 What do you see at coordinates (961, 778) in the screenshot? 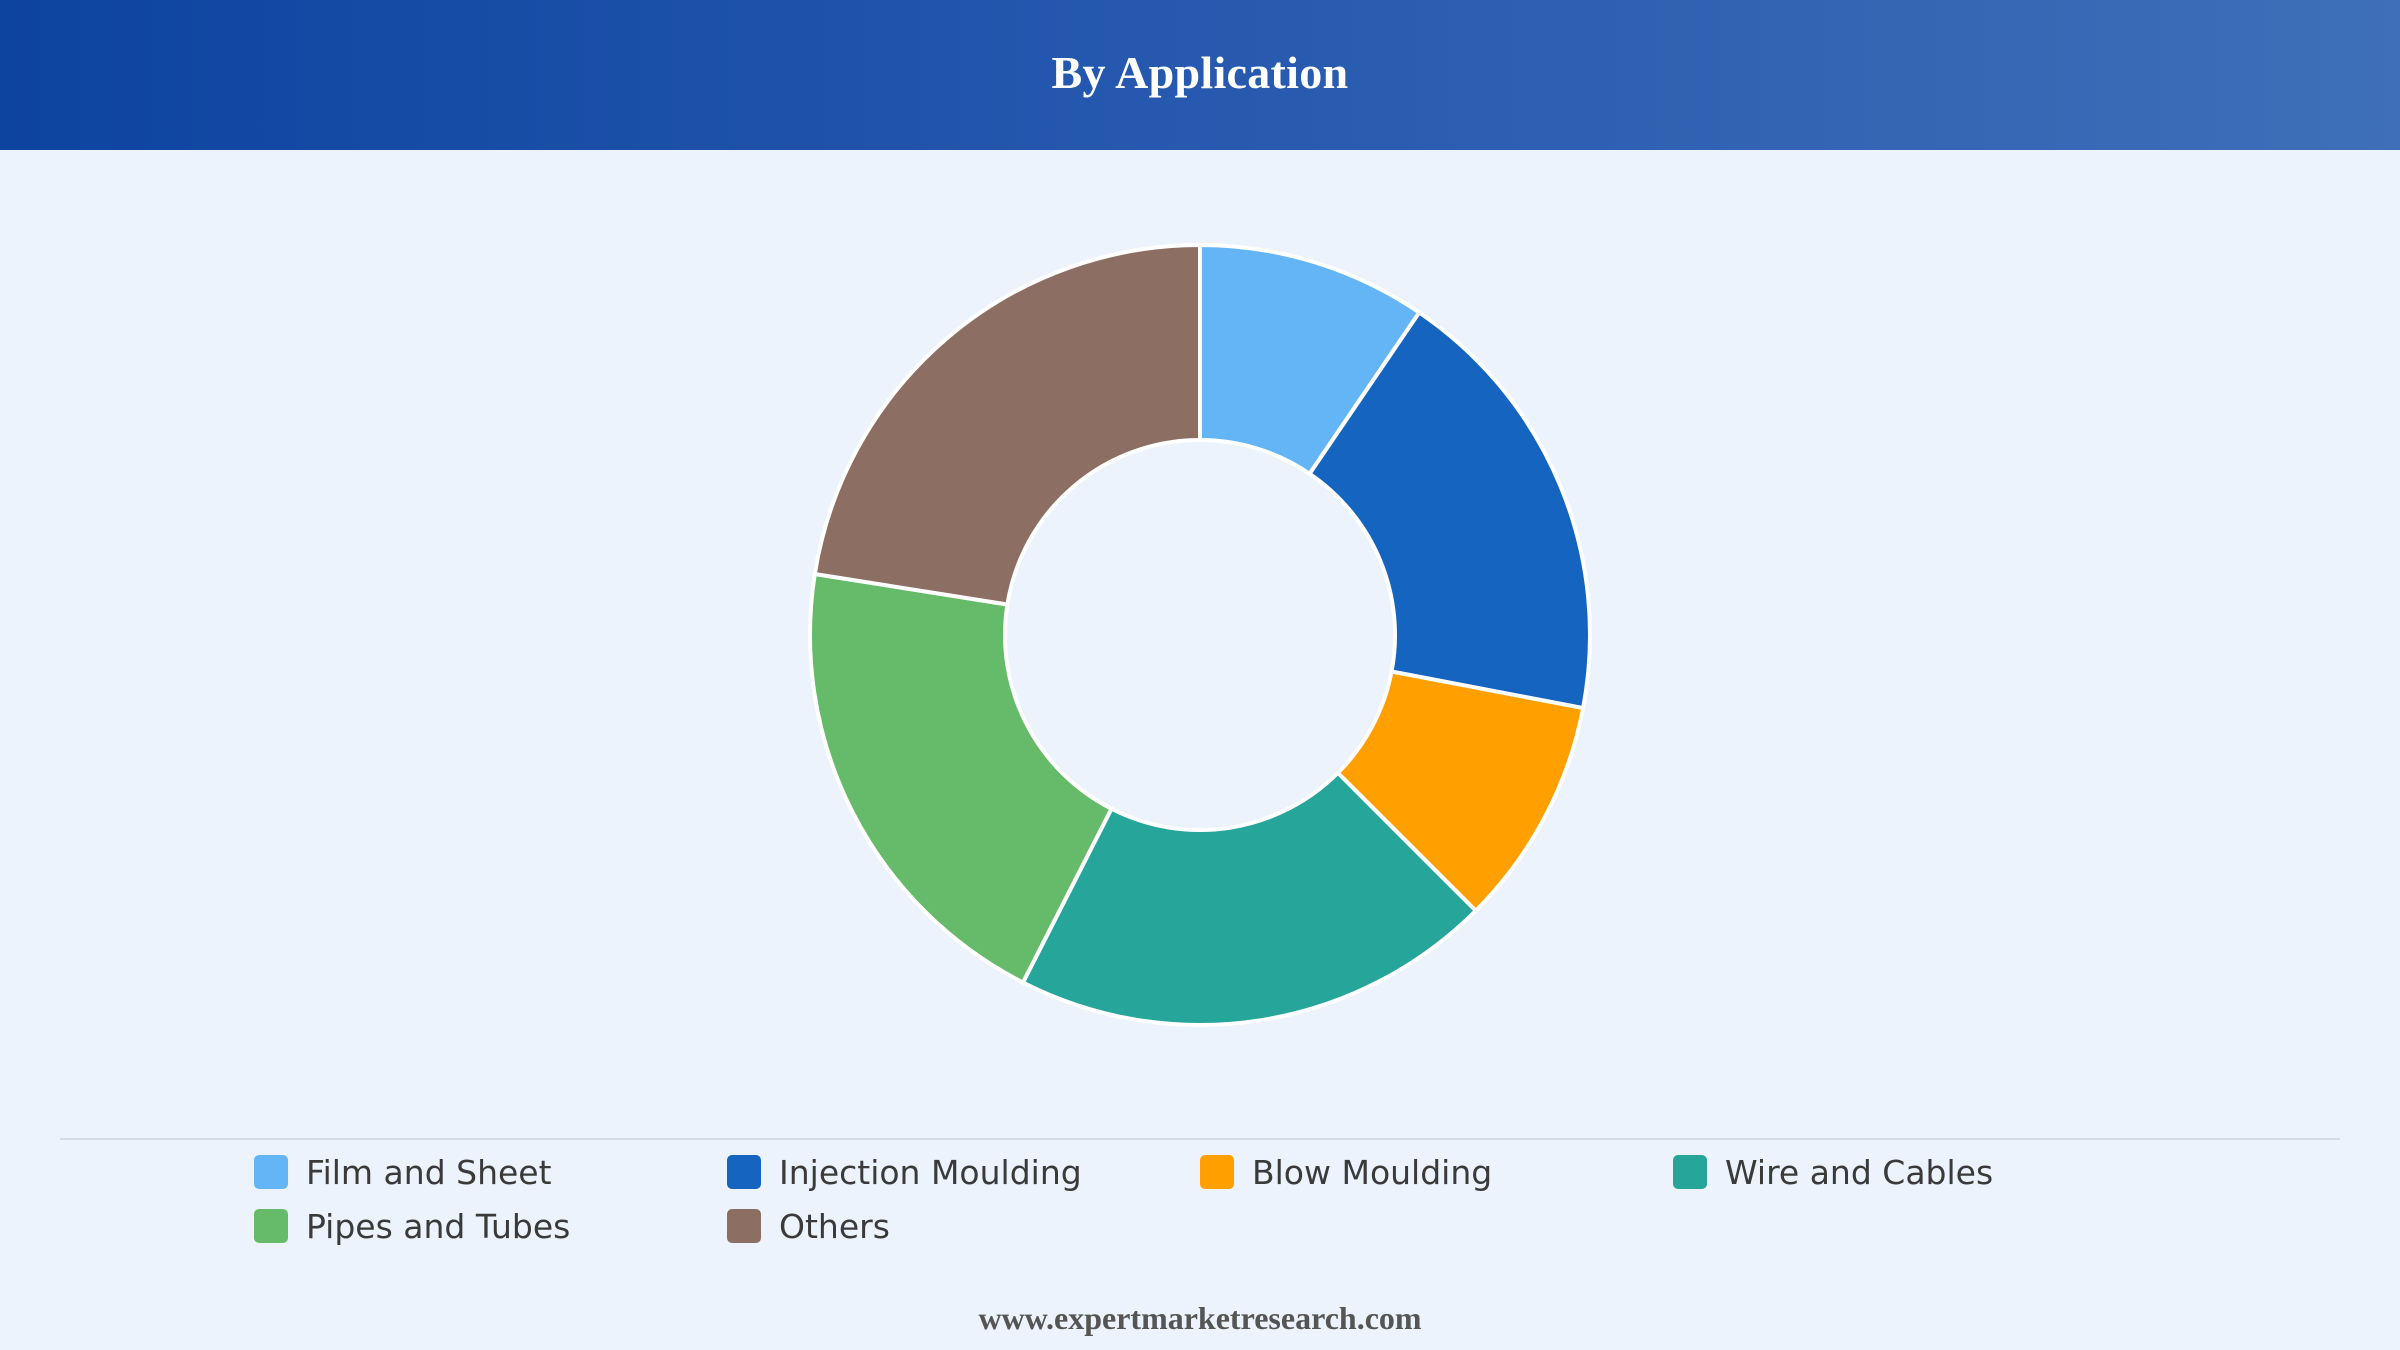
I see `slice-pipes-and-tubes` at bounding box center [961, 778].